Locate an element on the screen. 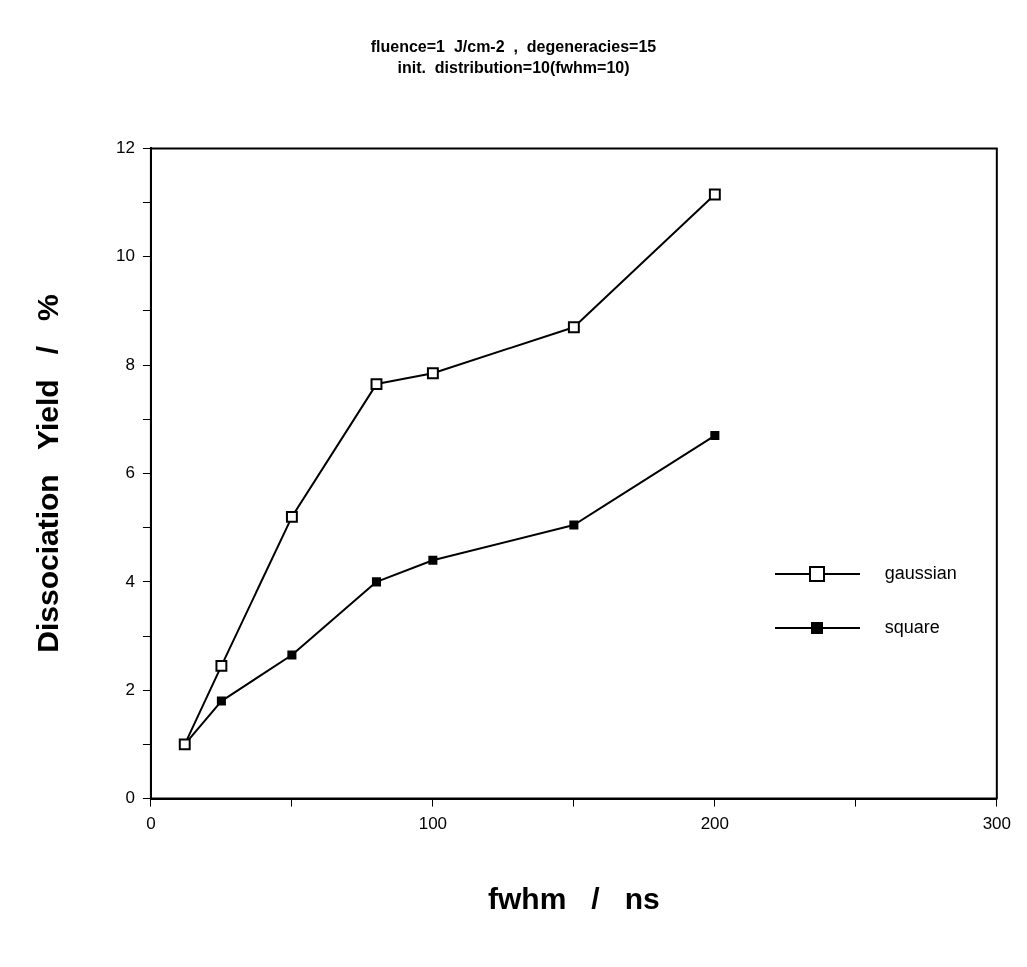  x-tick-label: 300 is located at coordinates (997, 824).